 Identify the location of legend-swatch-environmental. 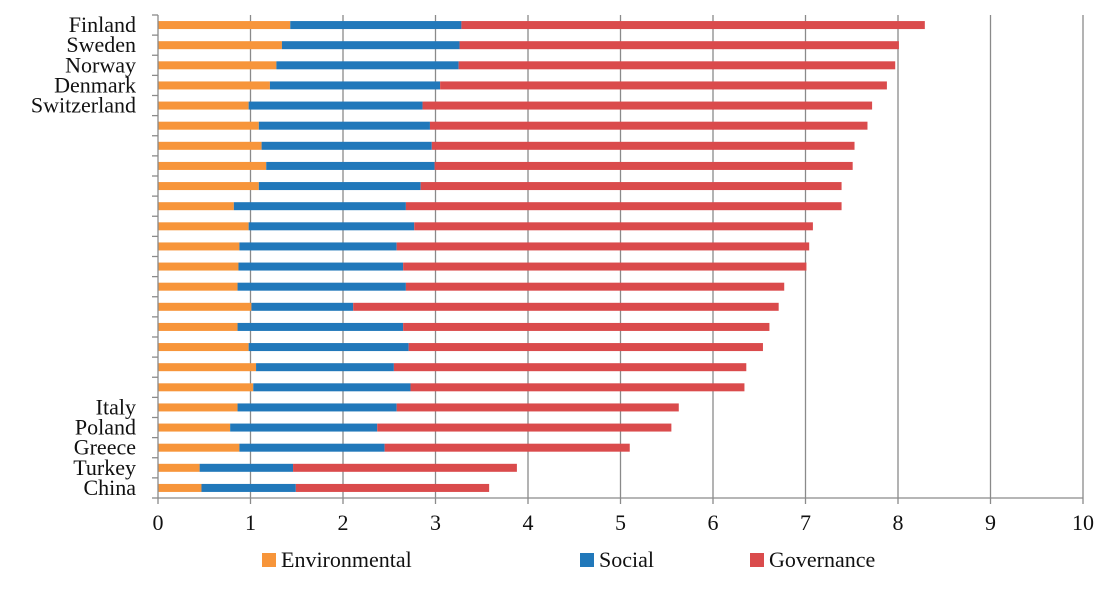
(269, 560).